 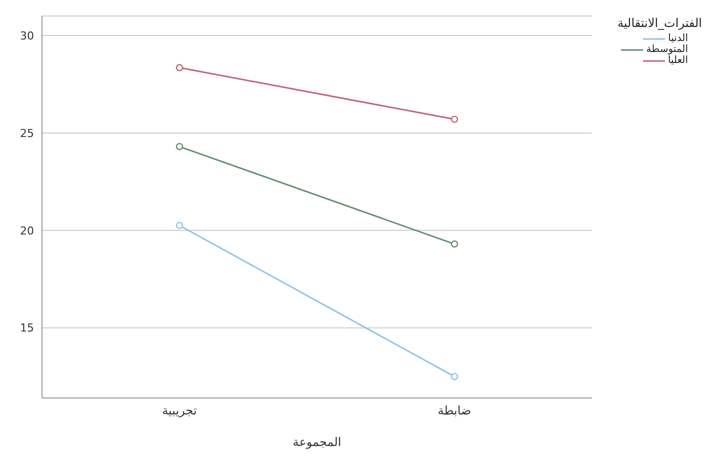 What do you see at coordinates (27, 231) in the screenshot?
I see `y-tick-label: 20` at bounding box center [27, 231].